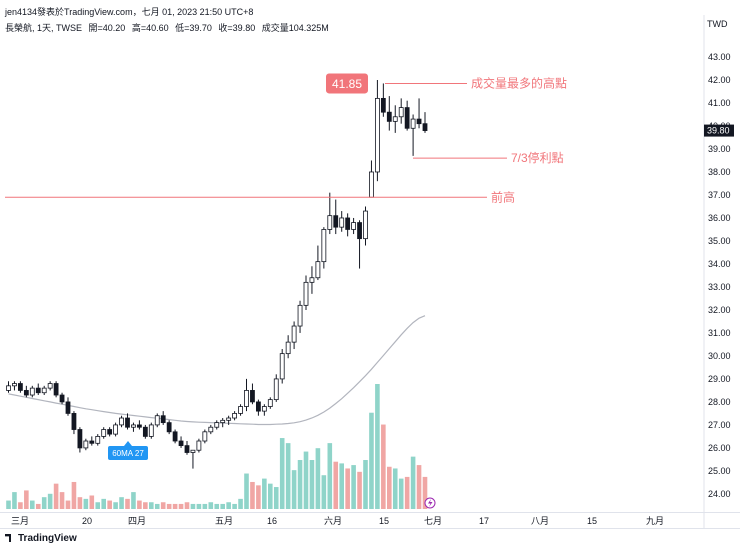  I want to click on y-tick-label: 25.00, so click(719, 471).